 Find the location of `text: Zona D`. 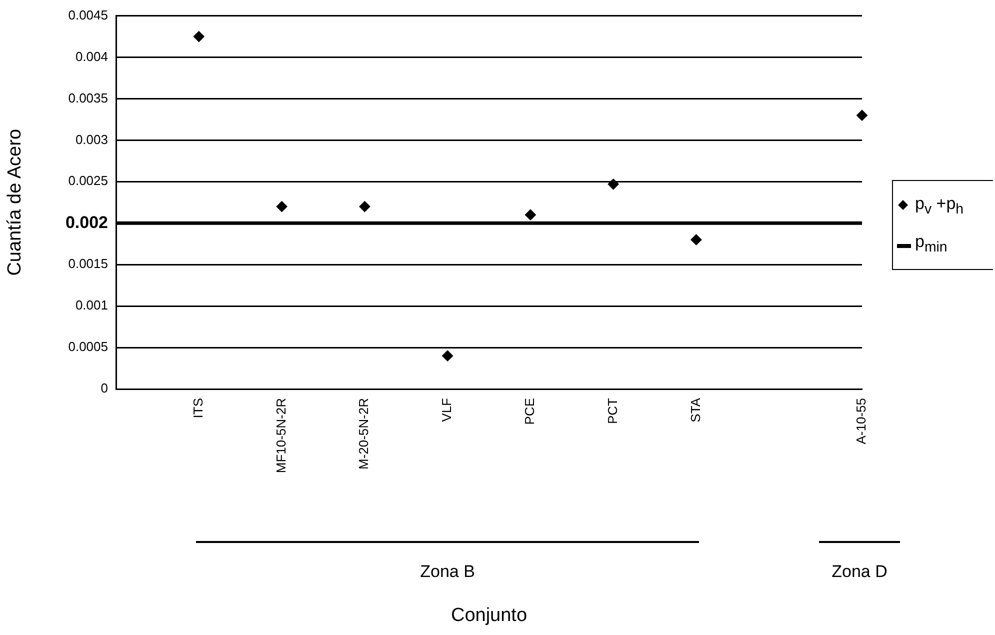

text: Zona D is located at coordinates (860, 572).